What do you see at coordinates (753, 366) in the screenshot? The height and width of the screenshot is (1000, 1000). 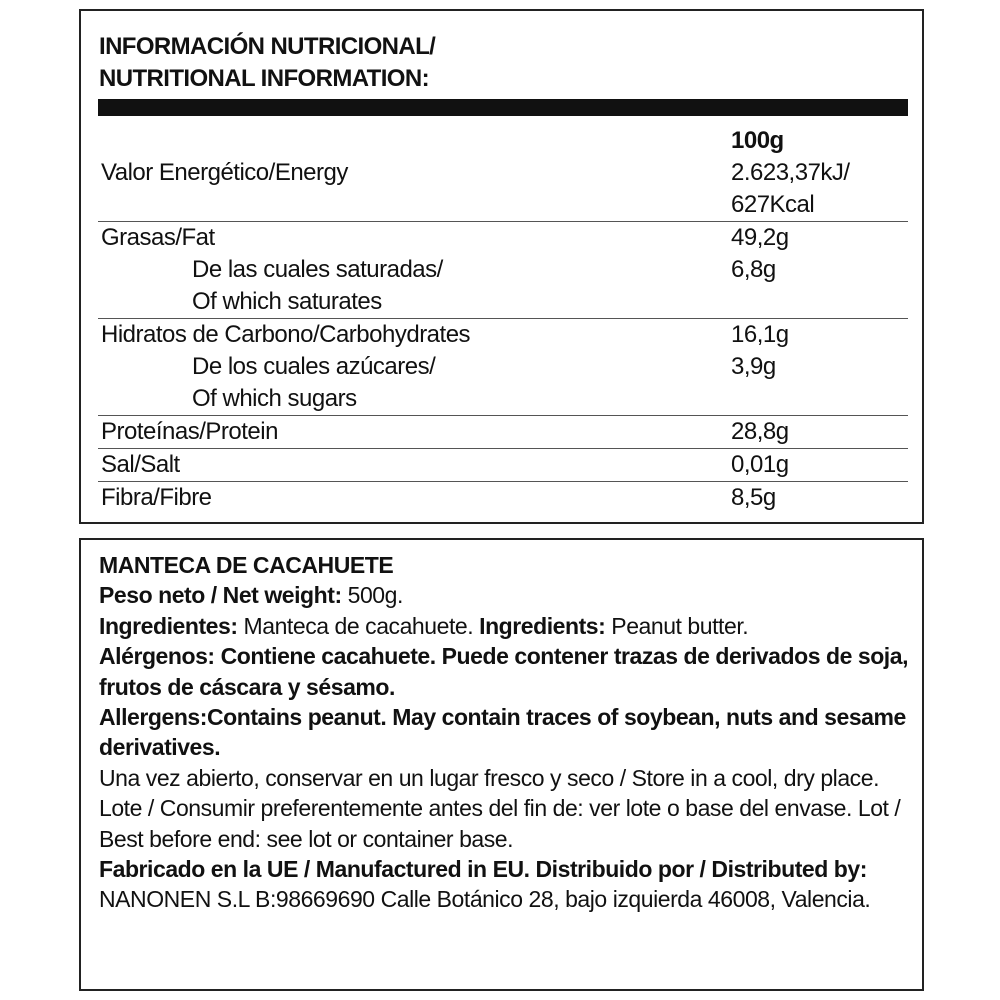 I see `sub-row-value: 3,9g` at bounding box center [753, 366].